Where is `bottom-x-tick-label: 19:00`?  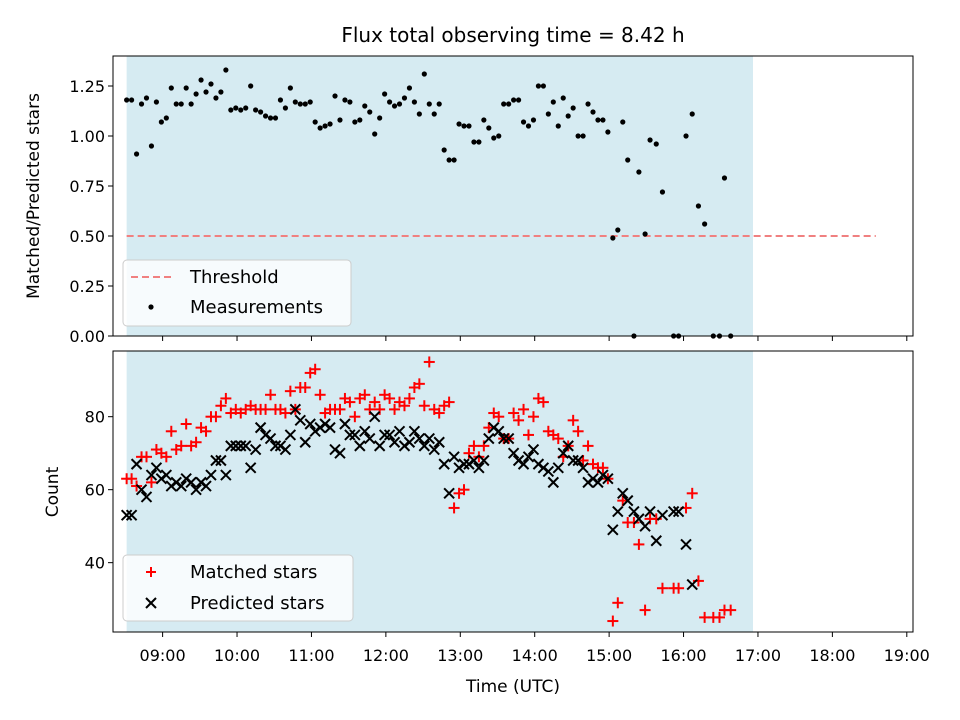
bottom-x-tick-label: 19:00 is located at coordinates (907, 655).